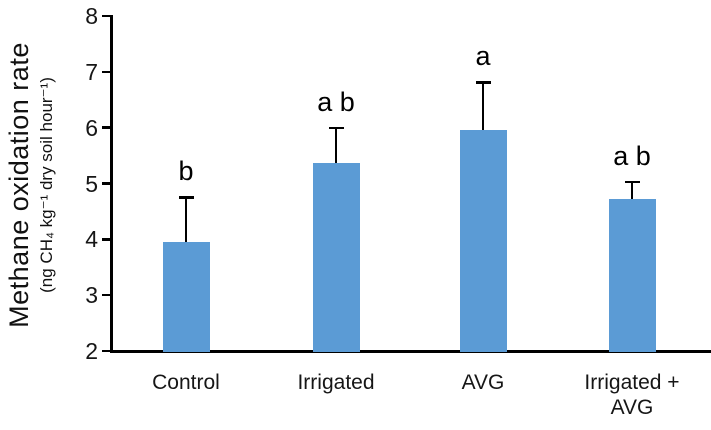  What do you see at coordinates (336, 257) in the screenshot?
I see `bar-irrigated` at bounding box center [336, 257].